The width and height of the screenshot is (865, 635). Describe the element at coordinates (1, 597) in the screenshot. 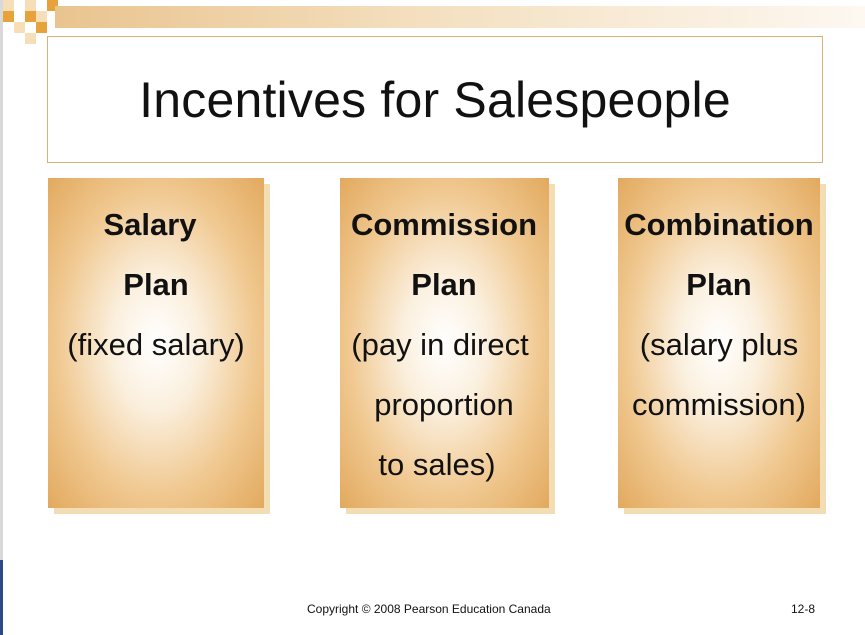

I see `left-edge-dark-strip` at that location.